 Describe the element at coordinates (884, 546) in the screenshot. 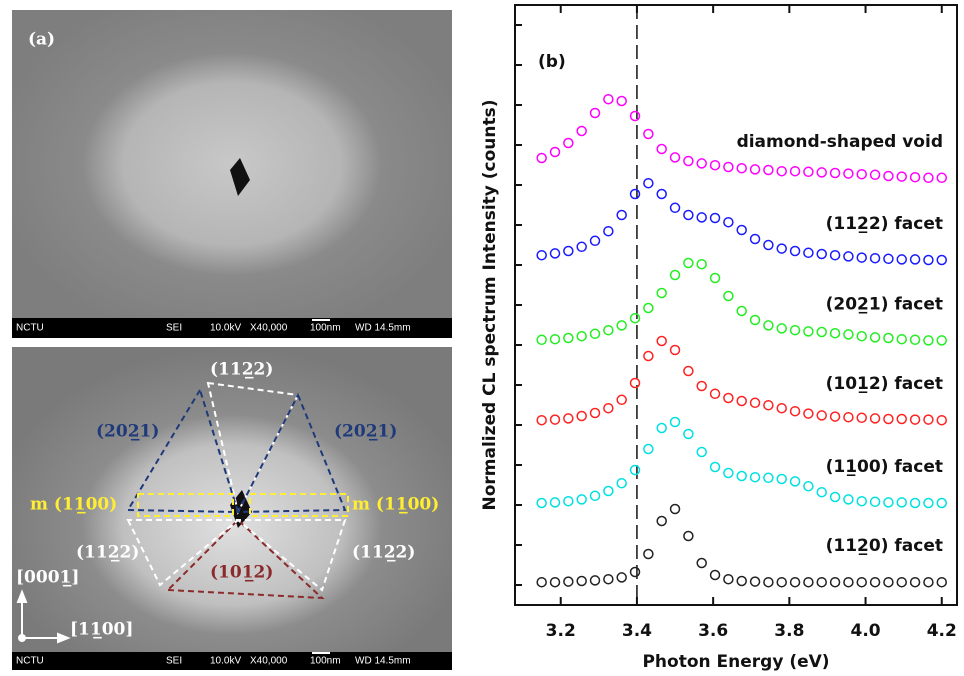

I see `series-label: (112̲0) facet` at that location.